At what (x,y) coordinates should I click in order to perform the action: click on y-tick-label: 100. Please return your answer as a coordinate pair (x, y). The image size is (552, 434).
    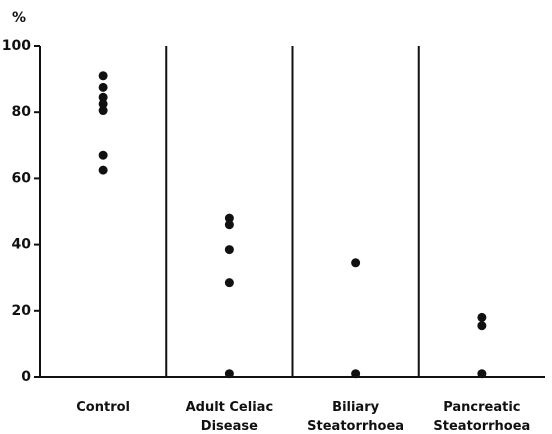
    Looking at the image, I should click on (16, 46).